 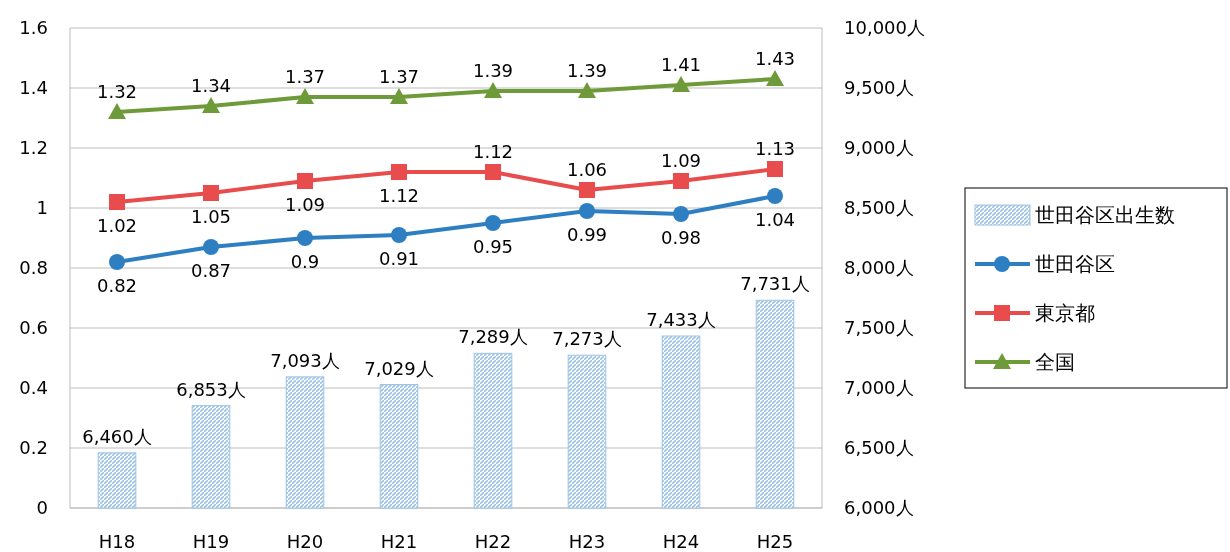 I want to click on data-label: 1.05, so click(x=211, y=216).